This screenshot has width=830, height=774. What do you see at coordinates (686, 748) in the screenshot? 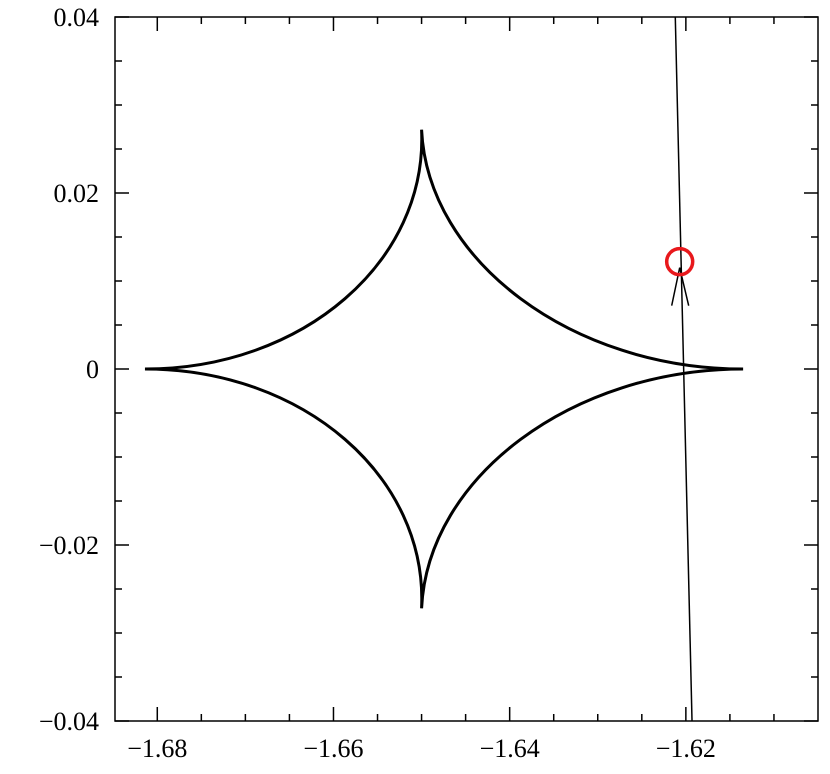
I see `x-tick-label: −1.62` at bounding box center [686, 748].